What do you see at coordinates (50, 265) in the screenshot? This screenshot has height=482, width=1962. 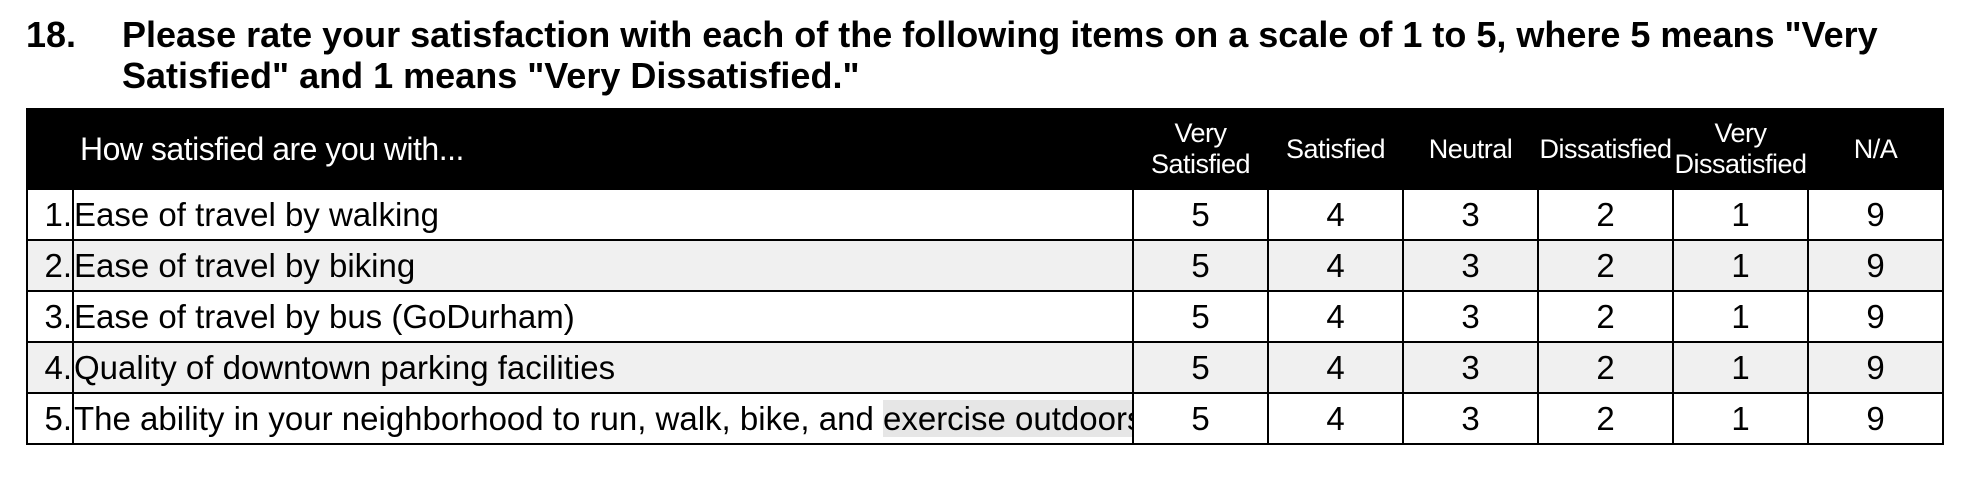 I see `row-number: 2.` at bounding box center [50, 265].